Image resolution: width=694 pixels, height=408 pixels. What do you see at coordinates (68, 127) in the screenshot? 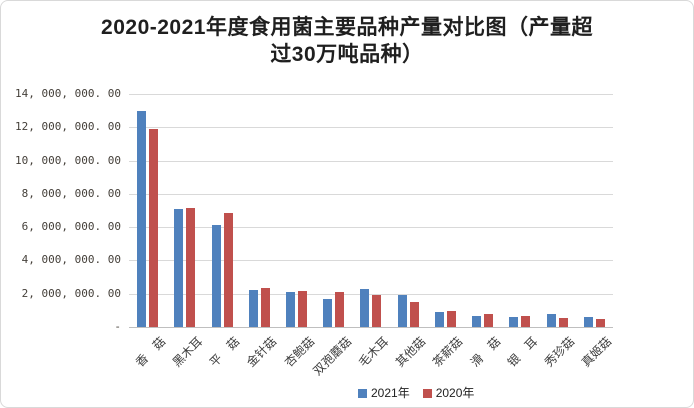
I see `y-tick-label: 12, 000, 000. 00` at bounding box center [68, 127].